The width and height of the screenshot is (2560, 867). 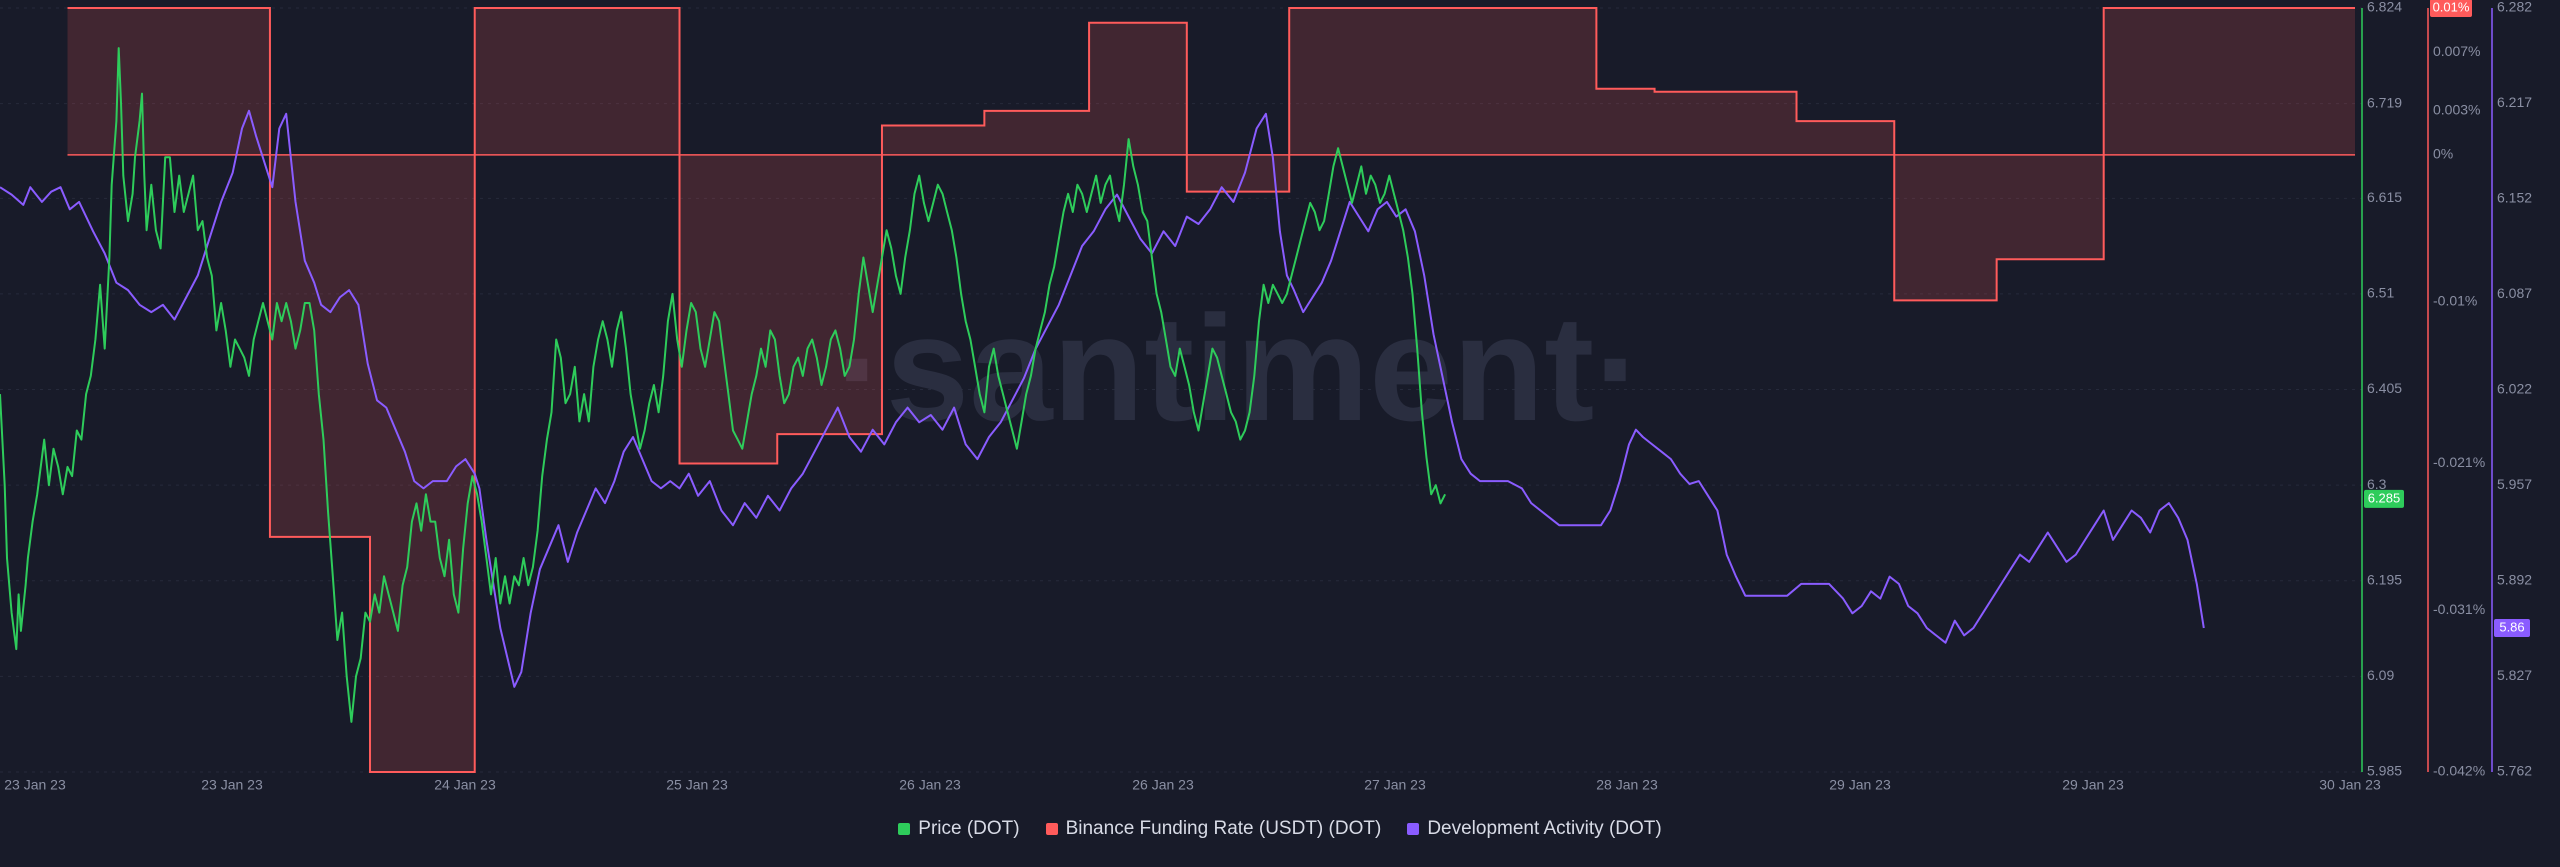 I want to click on legend-label: Development Activity (DOT), so click(x=1544, y=828).